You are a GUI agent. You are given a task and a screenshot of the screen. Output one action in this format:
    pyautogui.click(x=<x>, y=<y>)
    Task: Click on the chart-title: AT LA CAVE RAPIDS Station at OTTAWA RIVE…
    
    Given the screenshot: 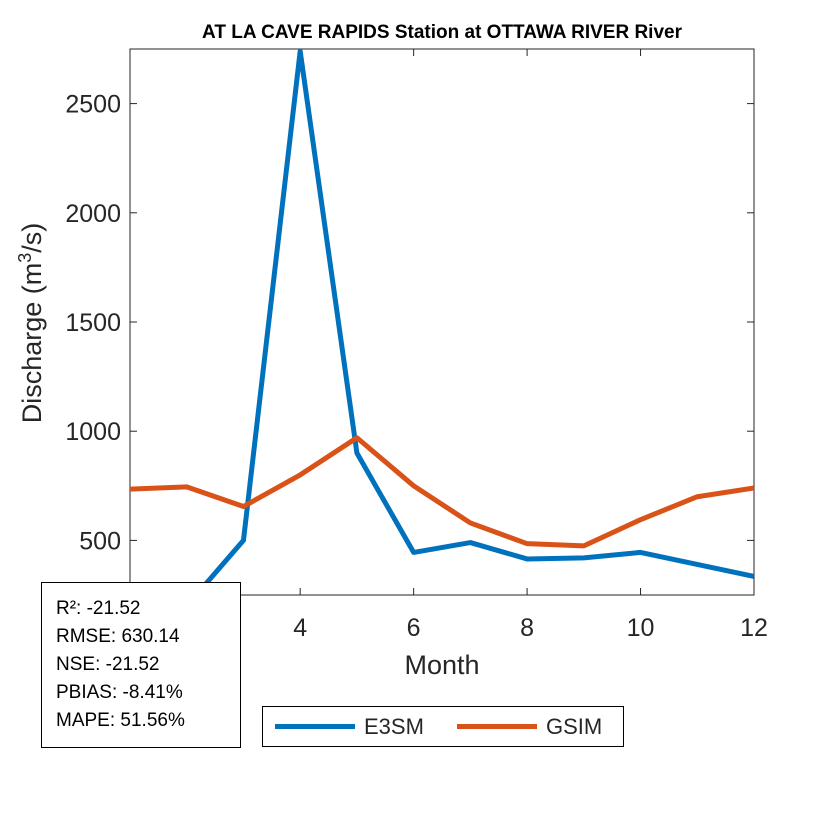 What is the action you would take?
    pyautogui.click(x=442, y=32)
    